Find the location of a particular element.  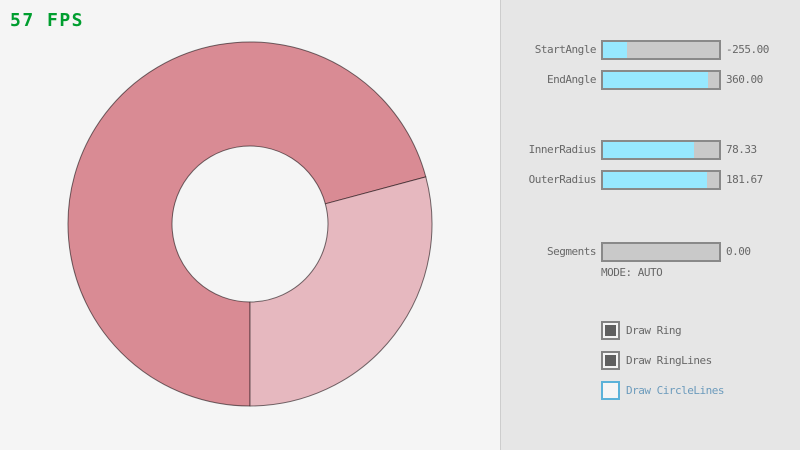

startangle-value: -255.00 is located at coordinates (747, 49).